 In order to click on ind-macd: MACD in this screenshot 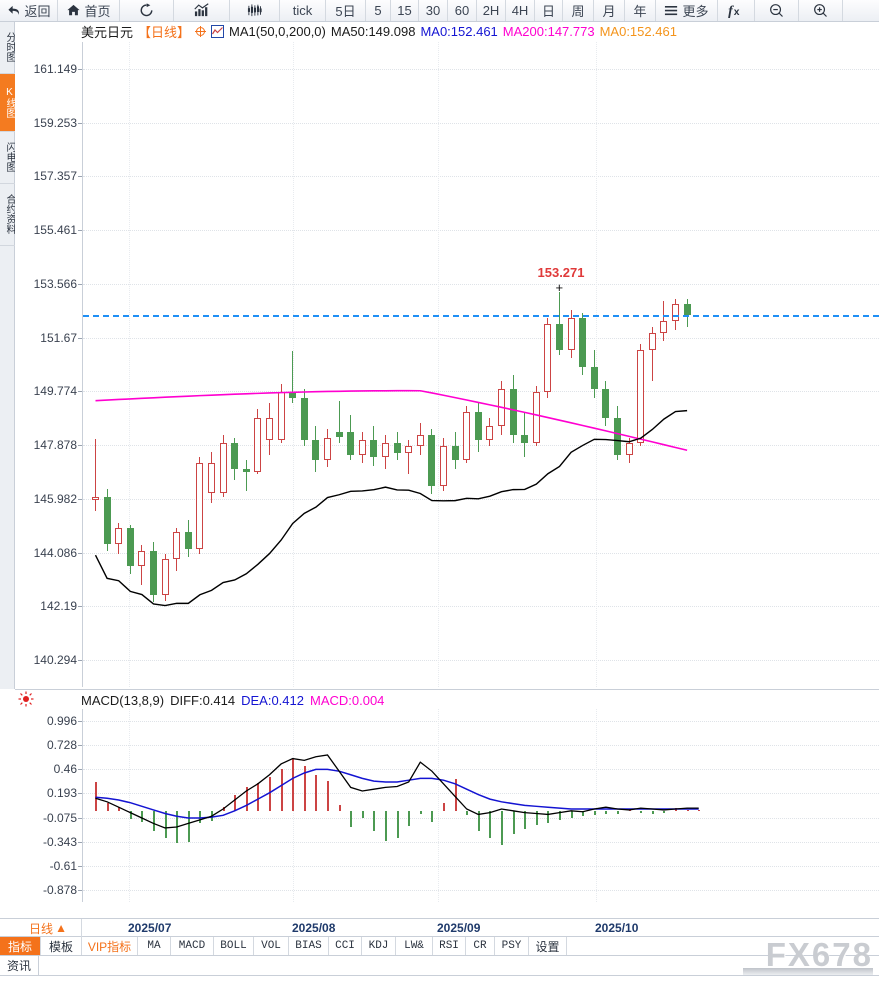, I will do `click(192, 946)`.